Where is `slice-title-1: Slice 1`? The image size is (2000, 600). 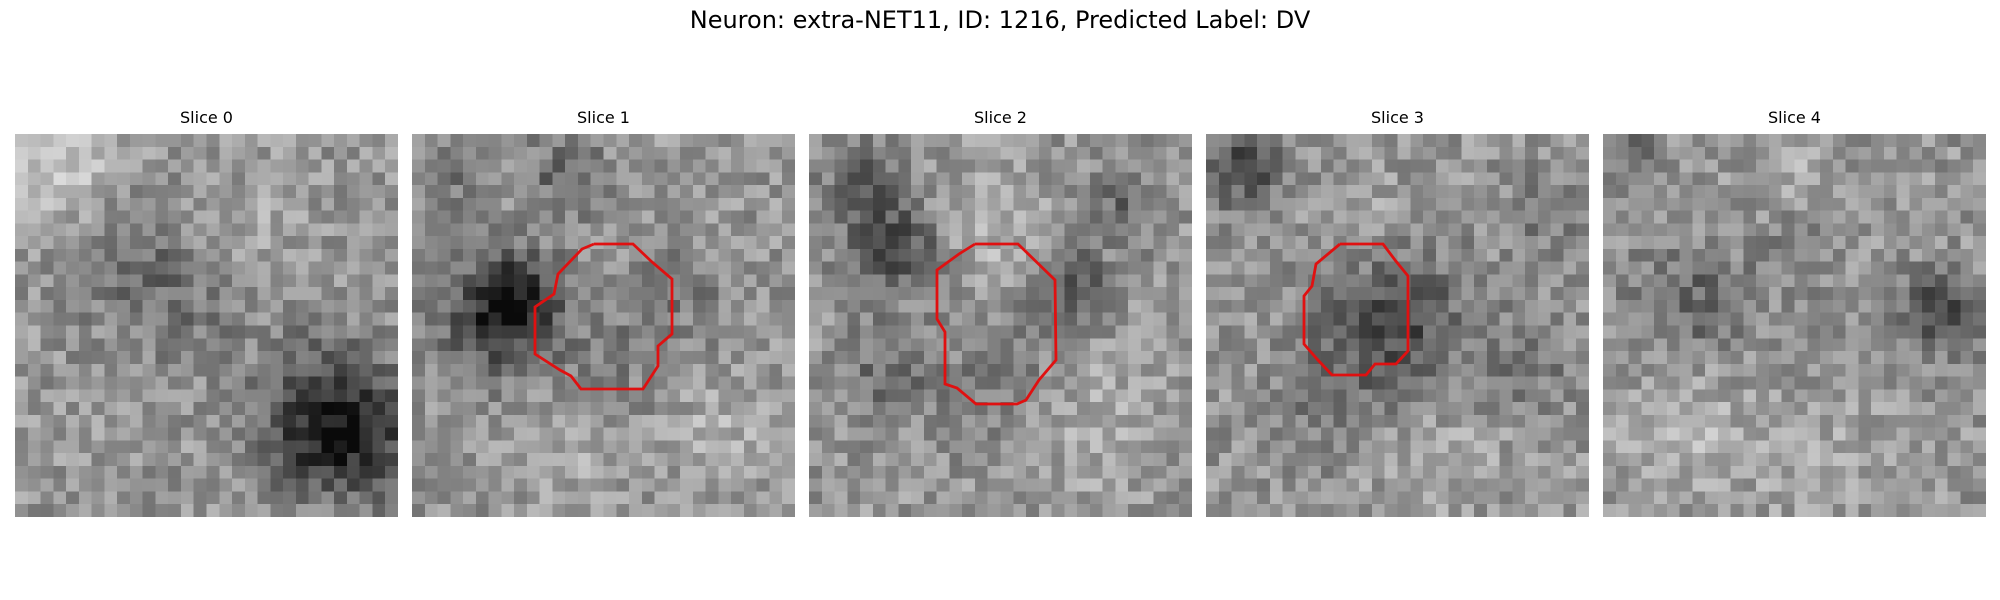
slice-title-1: Slice 1 is located at coordinates (603, 117).